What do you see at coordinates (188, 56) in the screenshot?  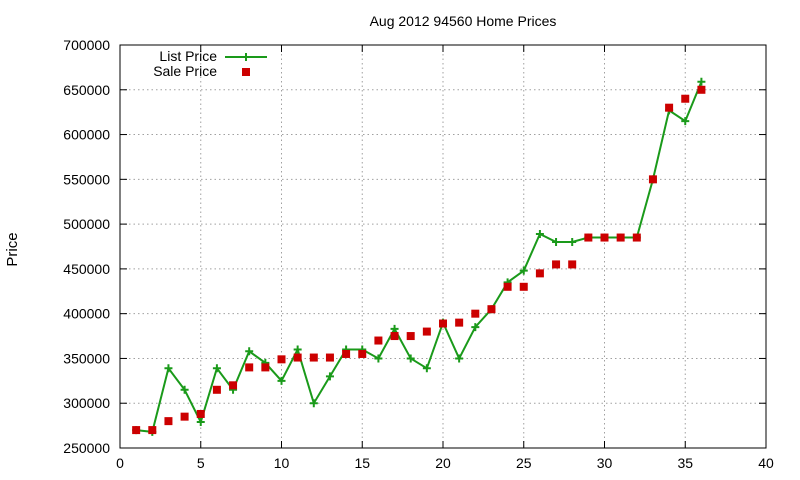 I see `legend-label-list-price: List Price` at bounding box center [188, 56].